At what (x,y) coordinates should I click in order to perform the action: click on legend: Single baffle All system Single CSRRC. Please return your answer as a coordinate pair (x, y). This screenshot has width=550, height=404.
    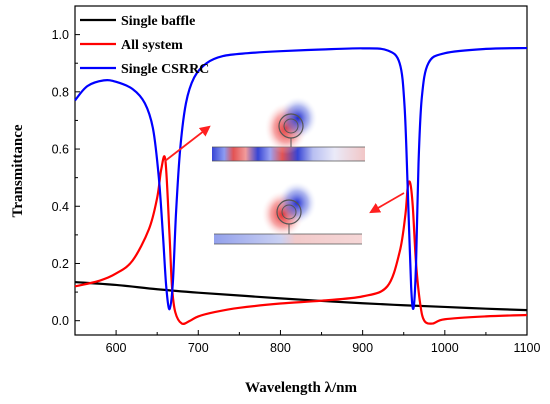
    Looking at the image, I should click on (144, 45).